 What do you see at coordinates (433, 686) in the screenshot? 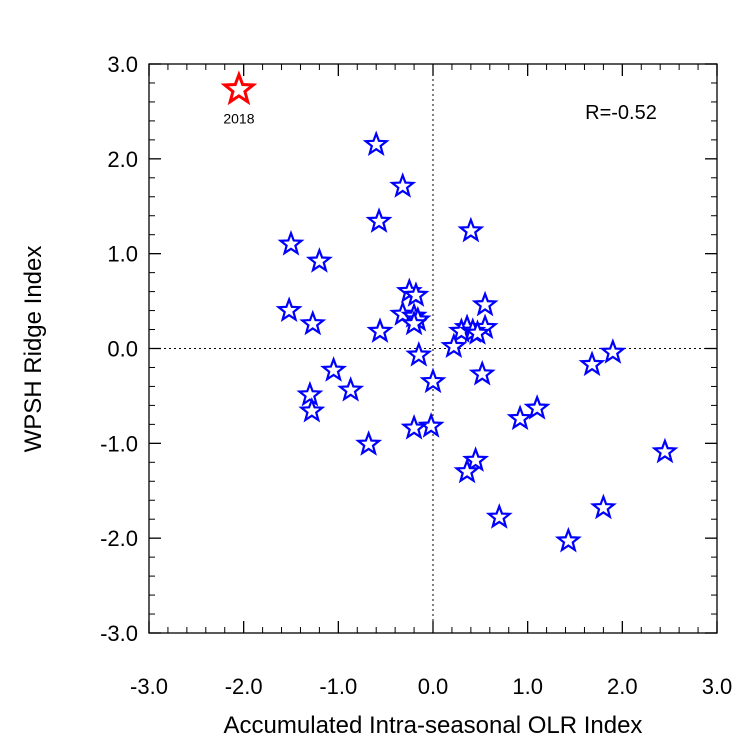
I see `x-tick-label: 0.0` at bounding box center [433, 686].